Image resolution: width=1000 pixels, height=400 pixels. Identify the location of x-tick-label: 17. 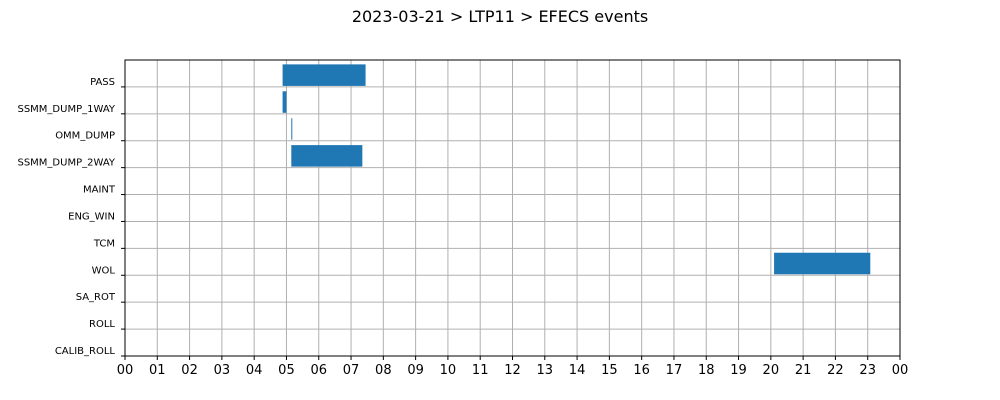
(674, 370).